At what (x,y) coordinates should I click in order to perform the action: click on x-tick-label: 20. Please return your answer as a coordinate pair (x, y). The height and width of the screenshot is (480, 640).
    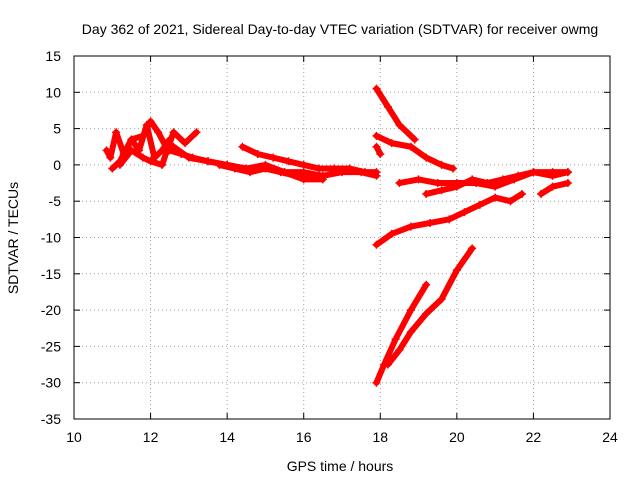
    Looking at the image, I should click on (457, 437).